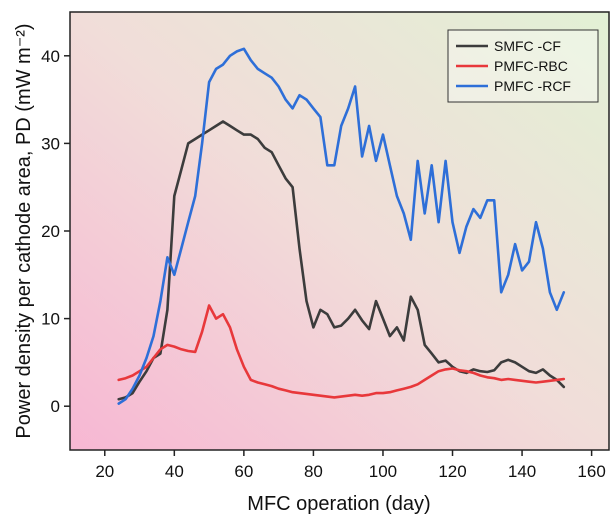 This screenshot has height=524, width=613. Describe the element at coordinates (50, 319) in the screenshot. I see `y-tick-label: 10` at that location.